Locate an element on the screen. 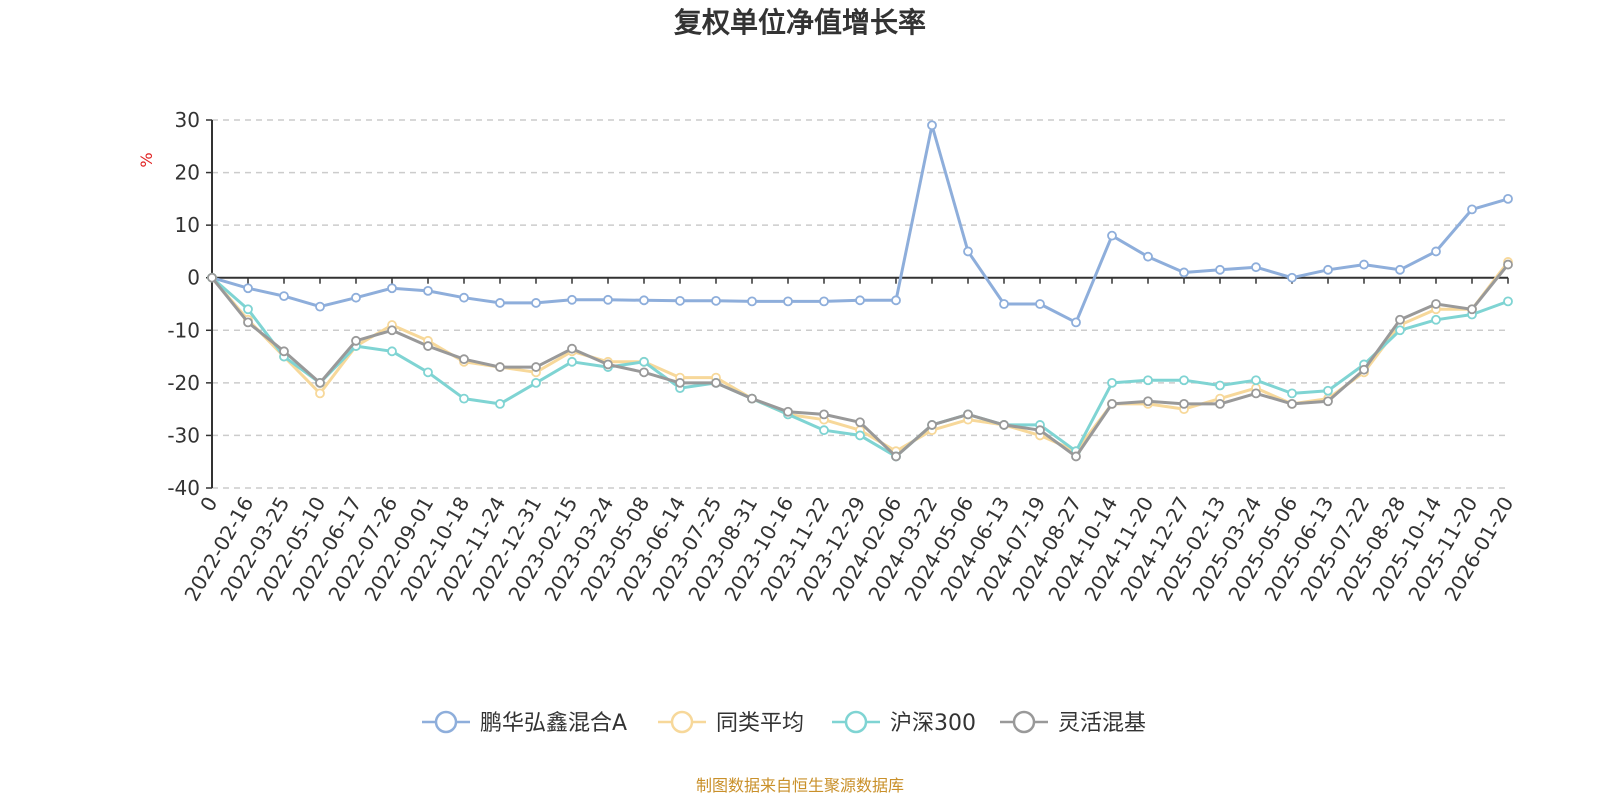 This screenshot has height=800, width=1600. legend-item: 沪深300 is located at coordinates (904, 723).